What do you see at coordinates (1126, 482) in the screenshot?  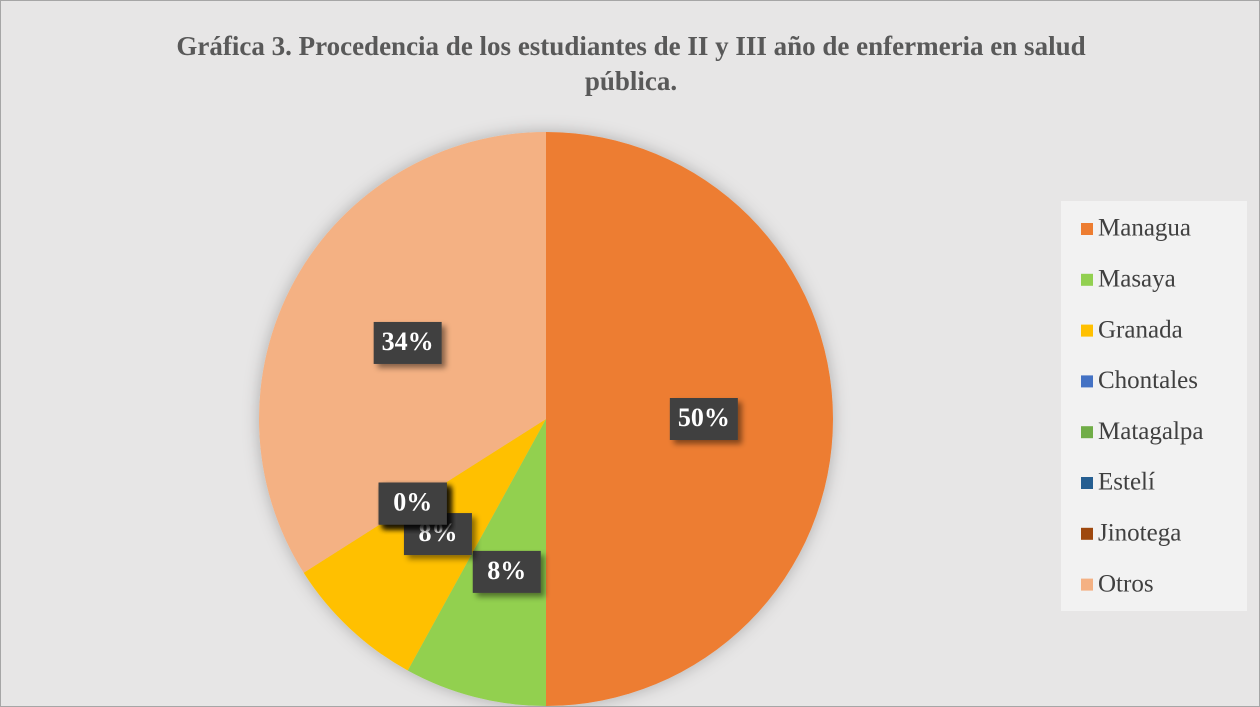 I see `legend-label: Estelí` at bounding box center [1126, 482].